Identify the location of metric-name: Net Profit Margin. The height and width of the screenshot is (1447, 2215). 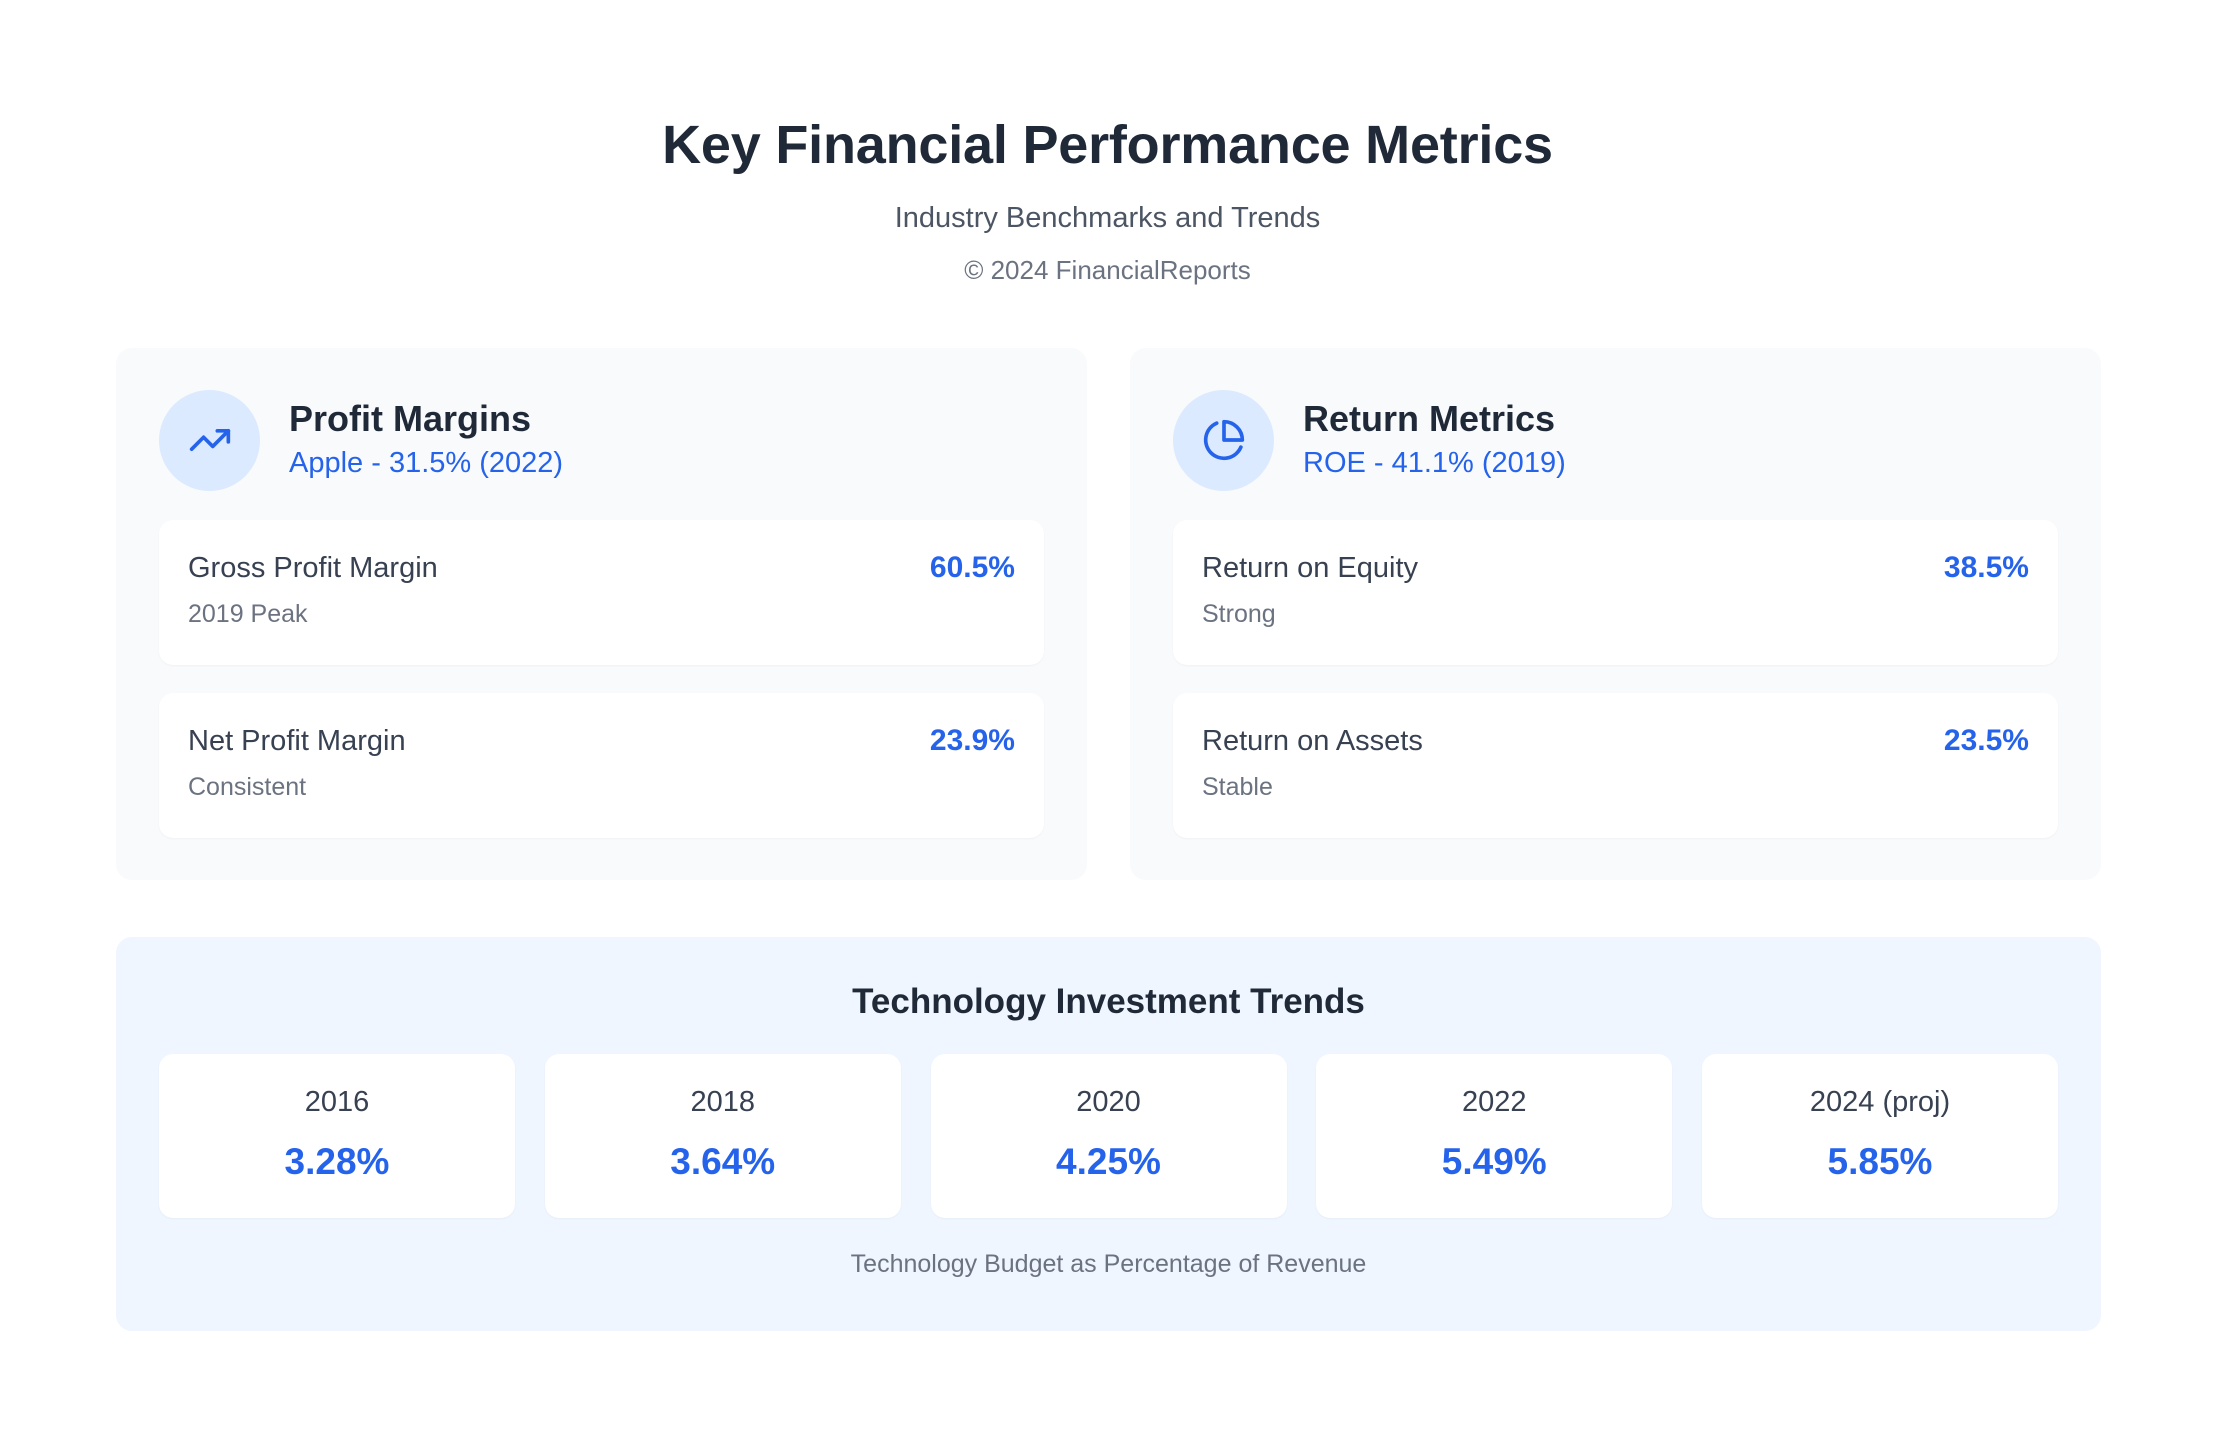
(297, 741).